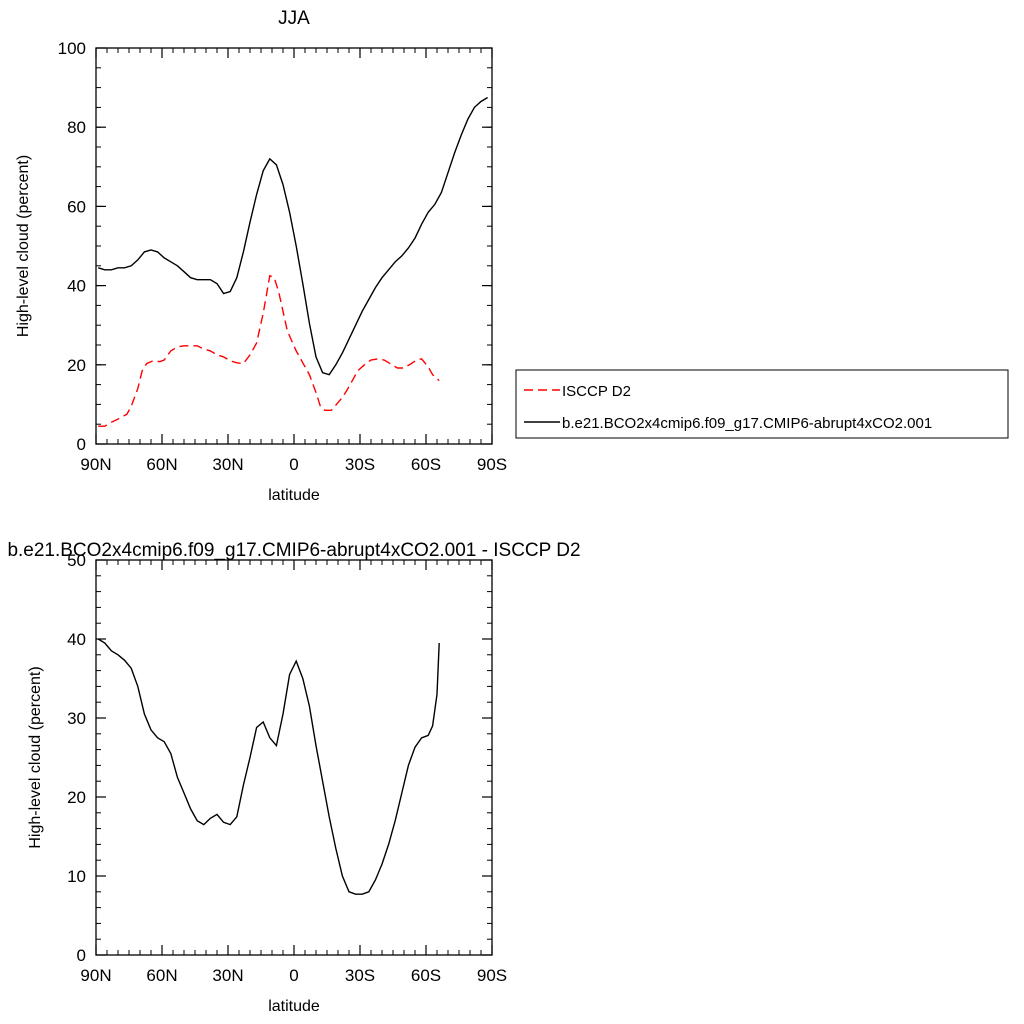 The height and width of the screenshot is (1024, 1024). Describe the element at coordinates (35, 757) in the screenshot. I see `panel2-y-axis-label: High-level cloud (percent)` at that location.